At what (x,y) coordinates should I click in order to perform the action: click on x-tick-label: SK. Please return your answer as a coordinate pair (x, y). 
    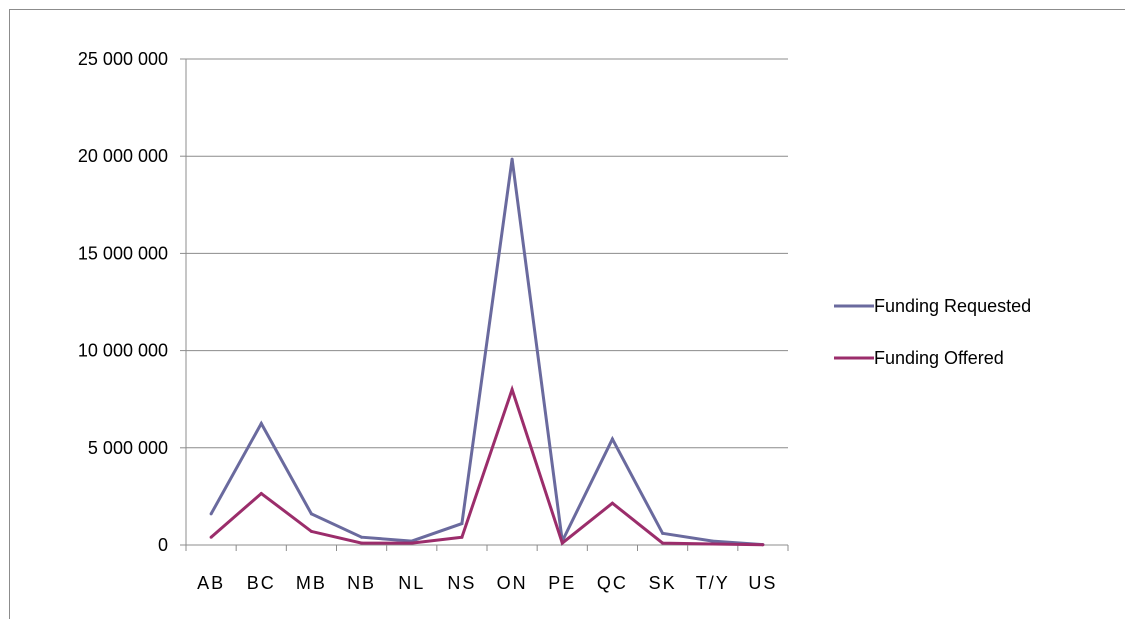
    Looking at the image, I should click on (663, 583).